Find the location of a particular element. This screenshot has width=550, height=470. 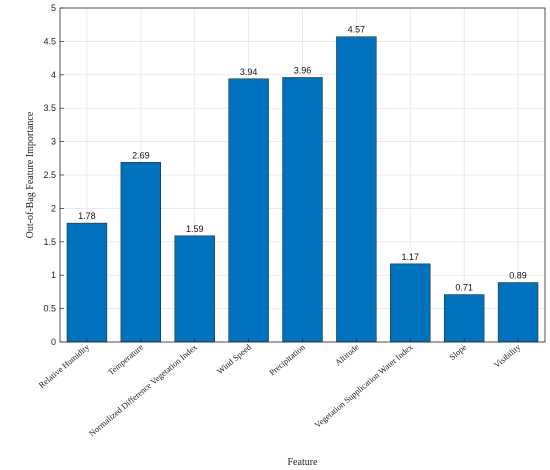

bar-value-label: 1.78 is located at coordinates (87, 216).